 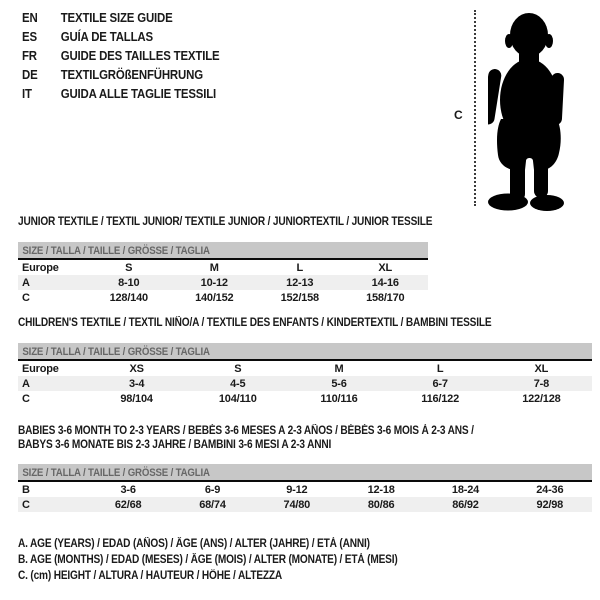 What do you see at coordinates (106, 36) in the screenshot?
I see `lang-title: GUÍA DE TALLAS` at bounding box center [106, 36].